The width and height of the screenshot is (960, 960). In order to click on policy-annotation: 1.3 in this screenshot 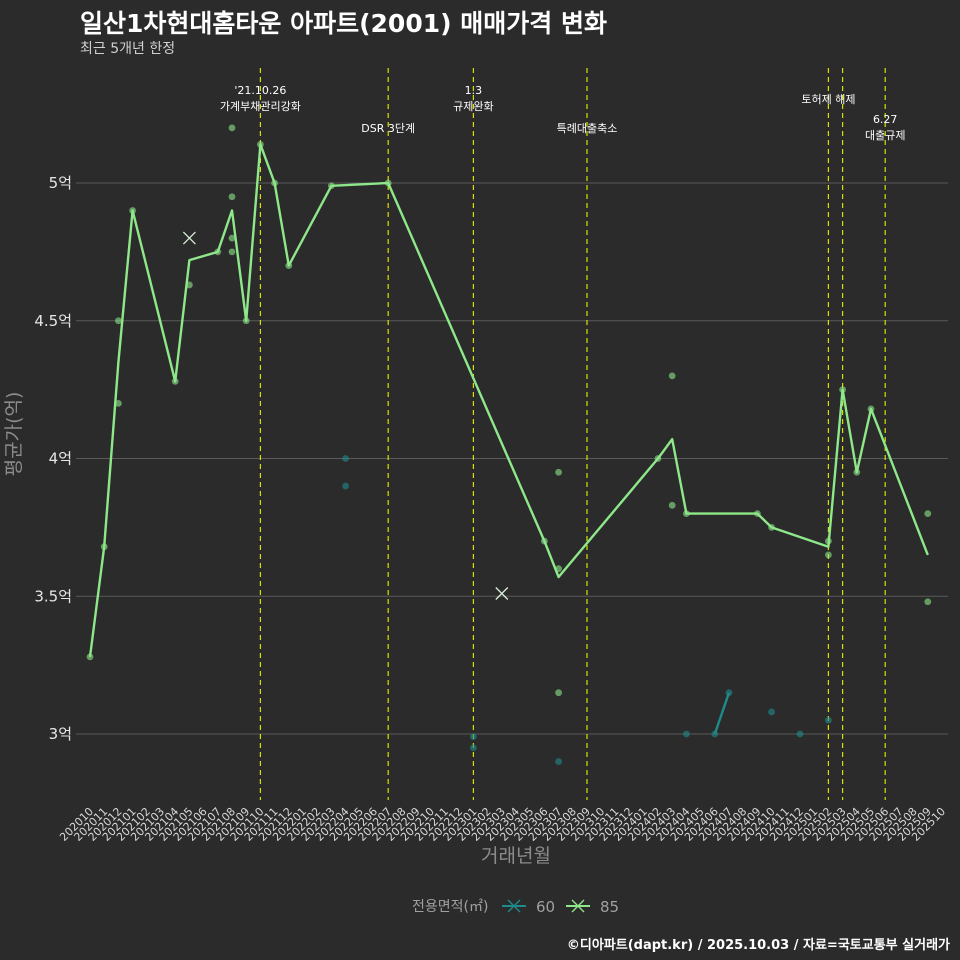, I will do `click(474, 90)`.